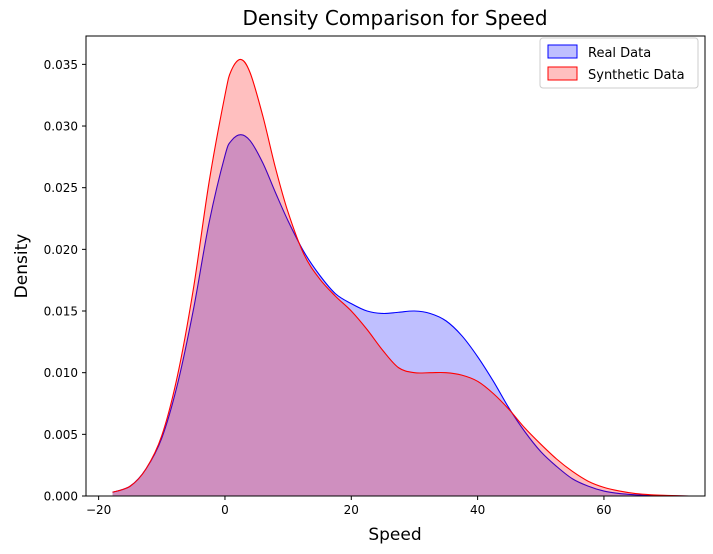 This screenshot has width=713, height=554. I want to click on x-tick-label: 40, so click(477, 510).